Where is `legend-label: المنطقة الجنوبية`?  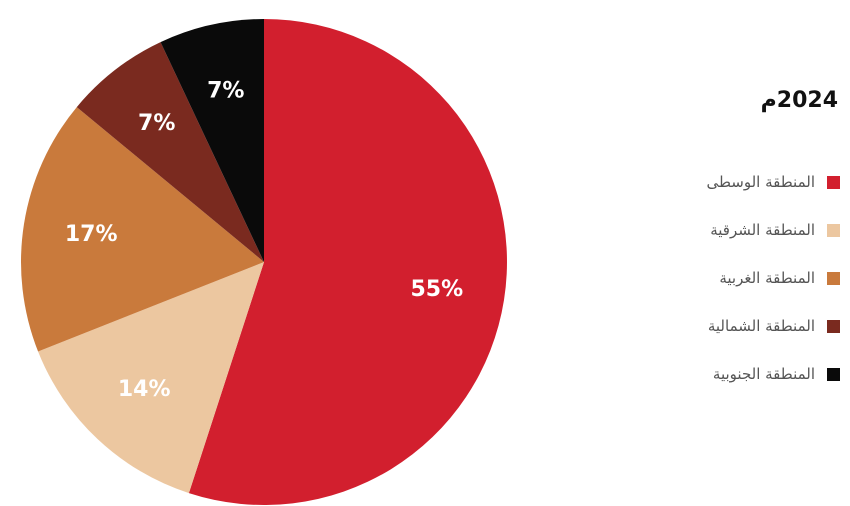
legend-label: المنطقة الجنوبية is located at coordinates (763, 374).